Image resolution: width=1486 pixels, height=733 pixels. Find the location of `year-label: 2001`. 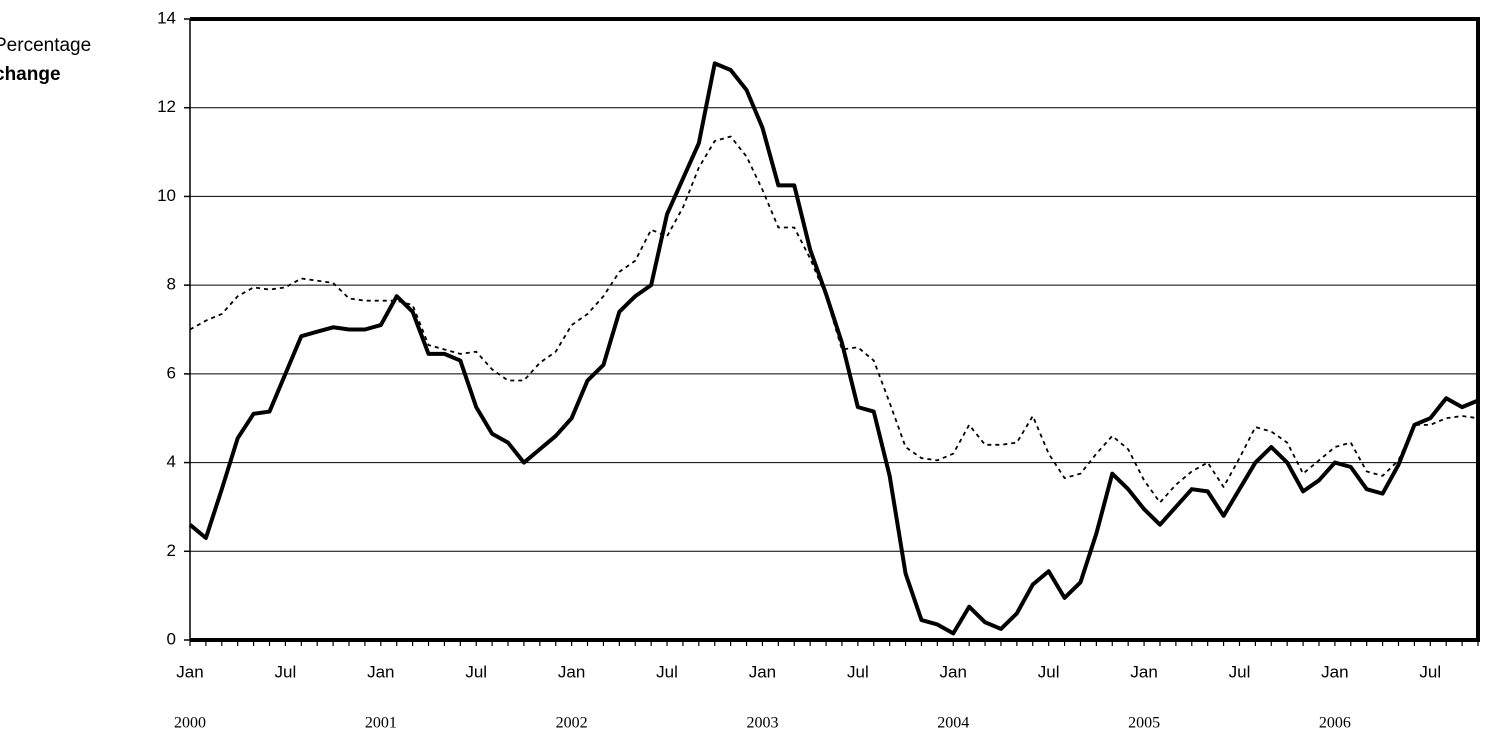

year-label: 2001 is located at coordinates (381, 723).